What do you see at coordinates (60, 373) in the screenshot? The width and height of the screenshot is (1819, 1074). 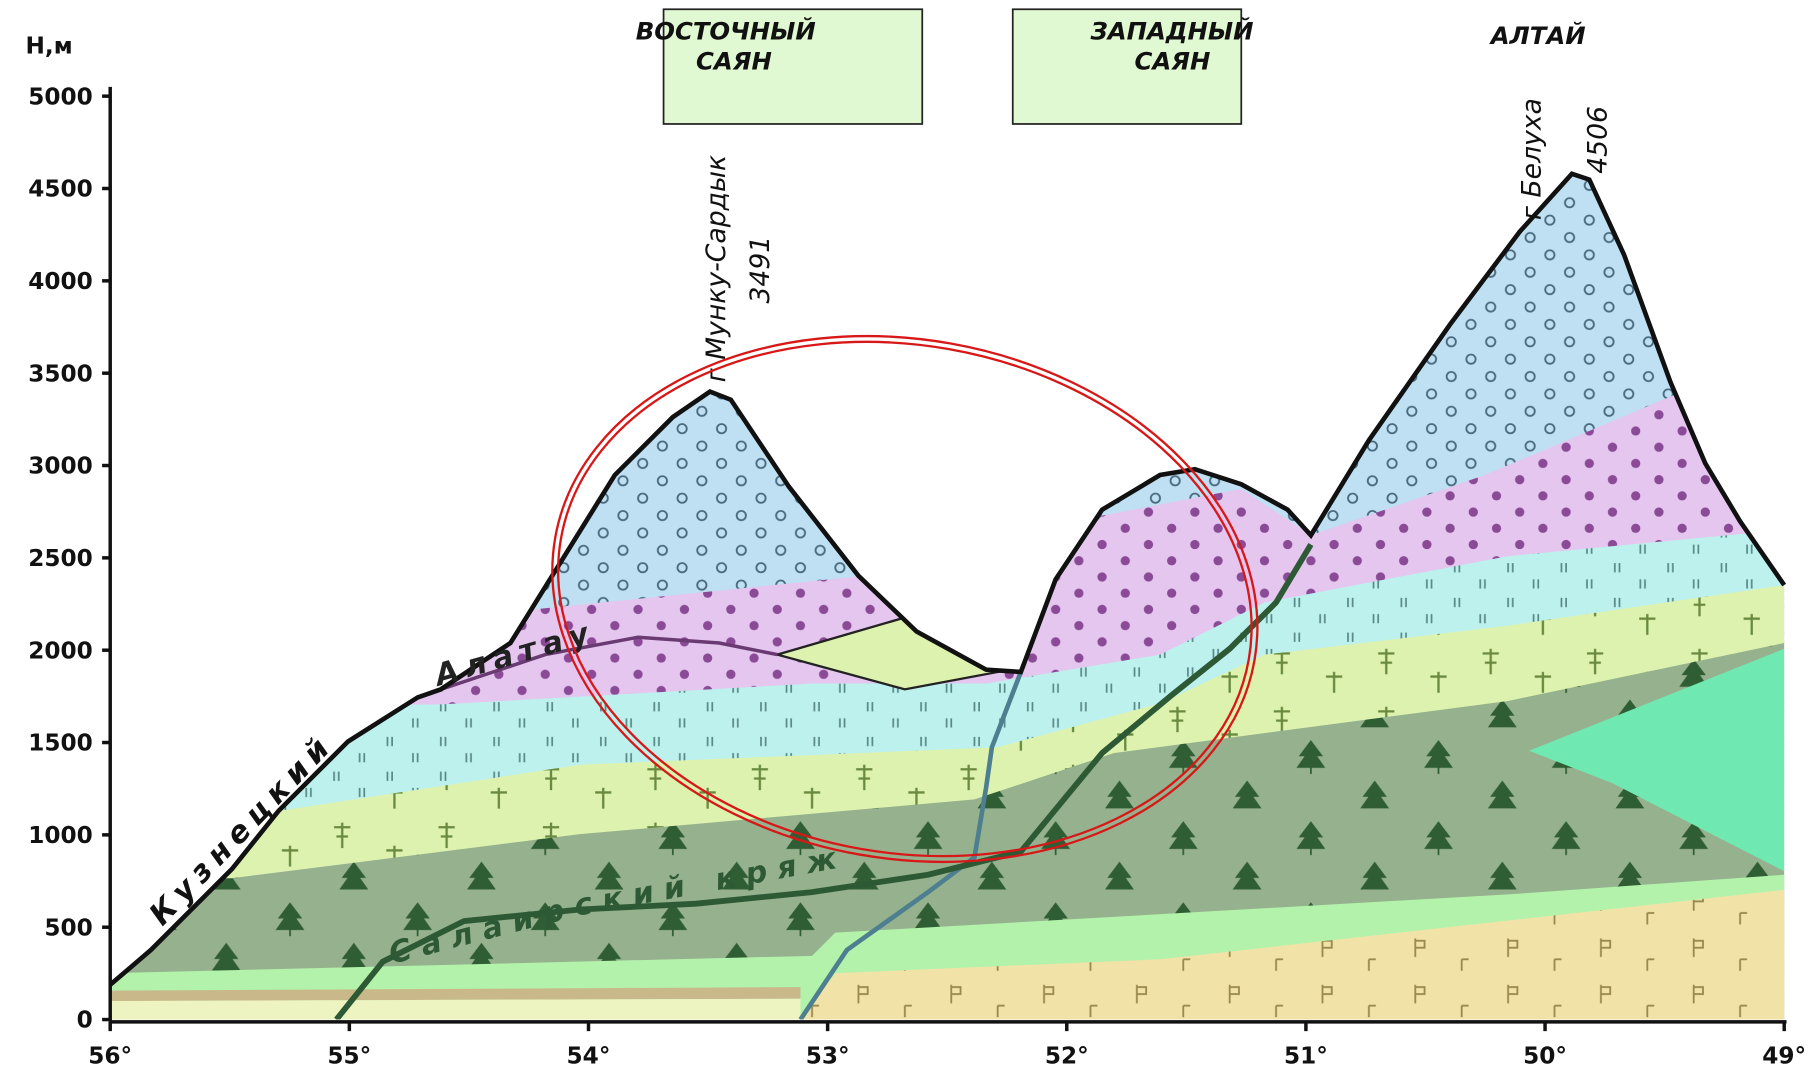 I see `y-tick-label: 3500` at bounding box center [60, 373].